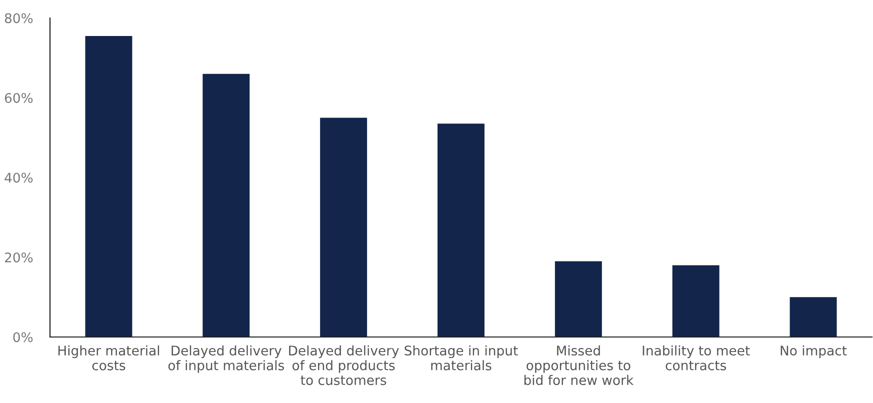 This screenshot has height=403, width=873. Describe the element at coordinates (18, 257) in the screenshot. I see `y-tick-label: 20%` at that location.